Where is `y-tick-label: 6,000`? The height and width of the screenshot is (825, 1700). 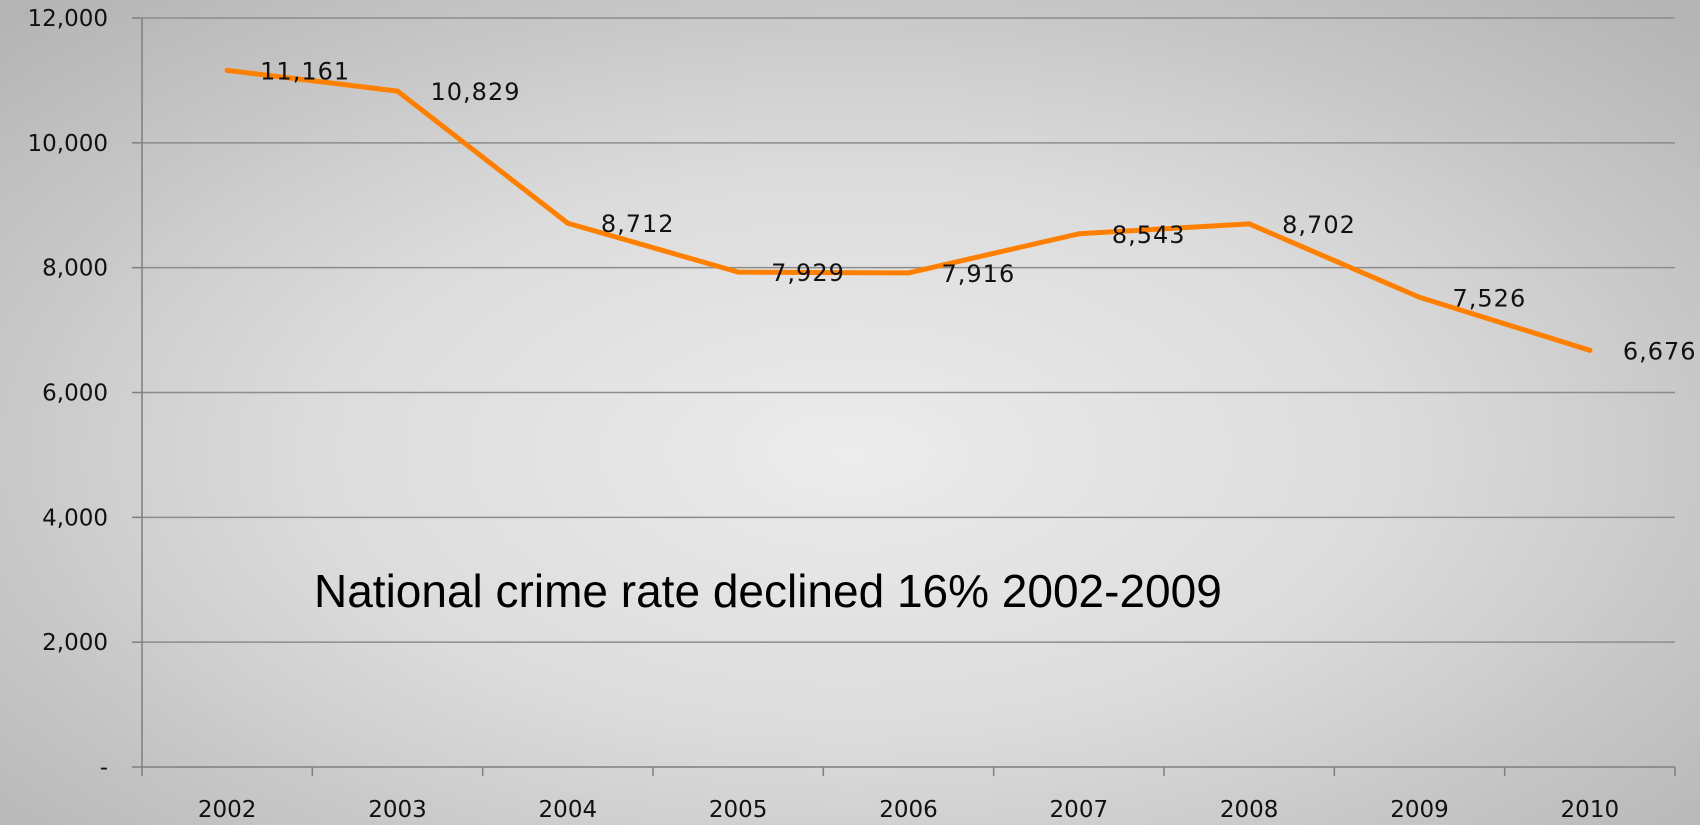 y-tick-label: 6,000 is located at coordinates (75, 394).